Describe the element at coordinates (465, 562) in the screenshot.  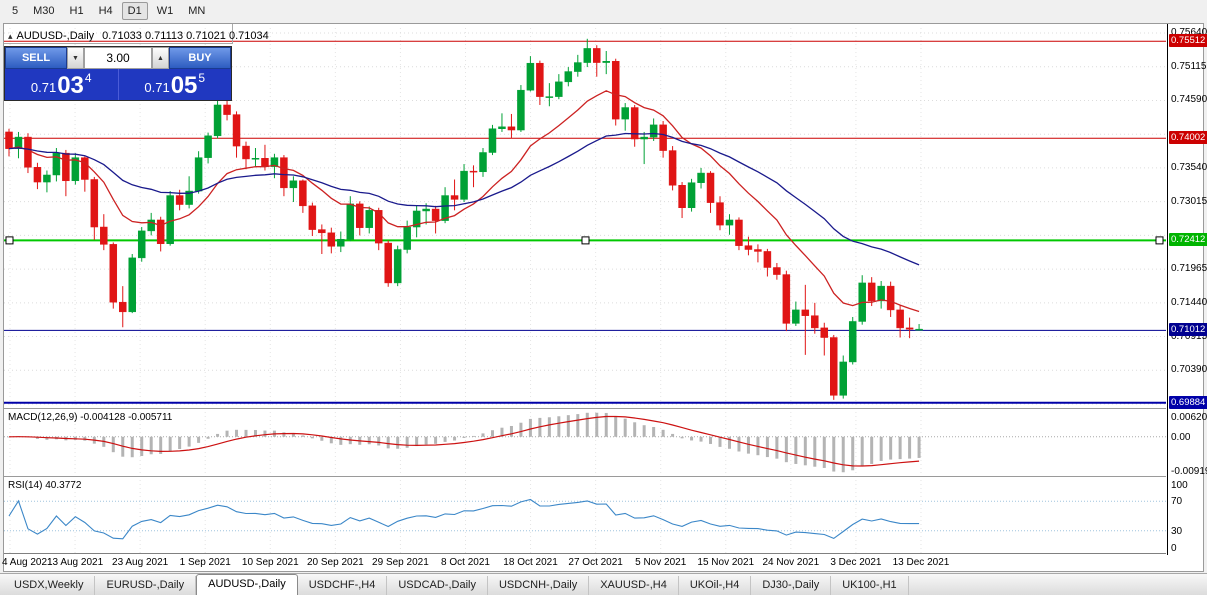
I see `date-axis-label: 8 Oct 2021` at that location.